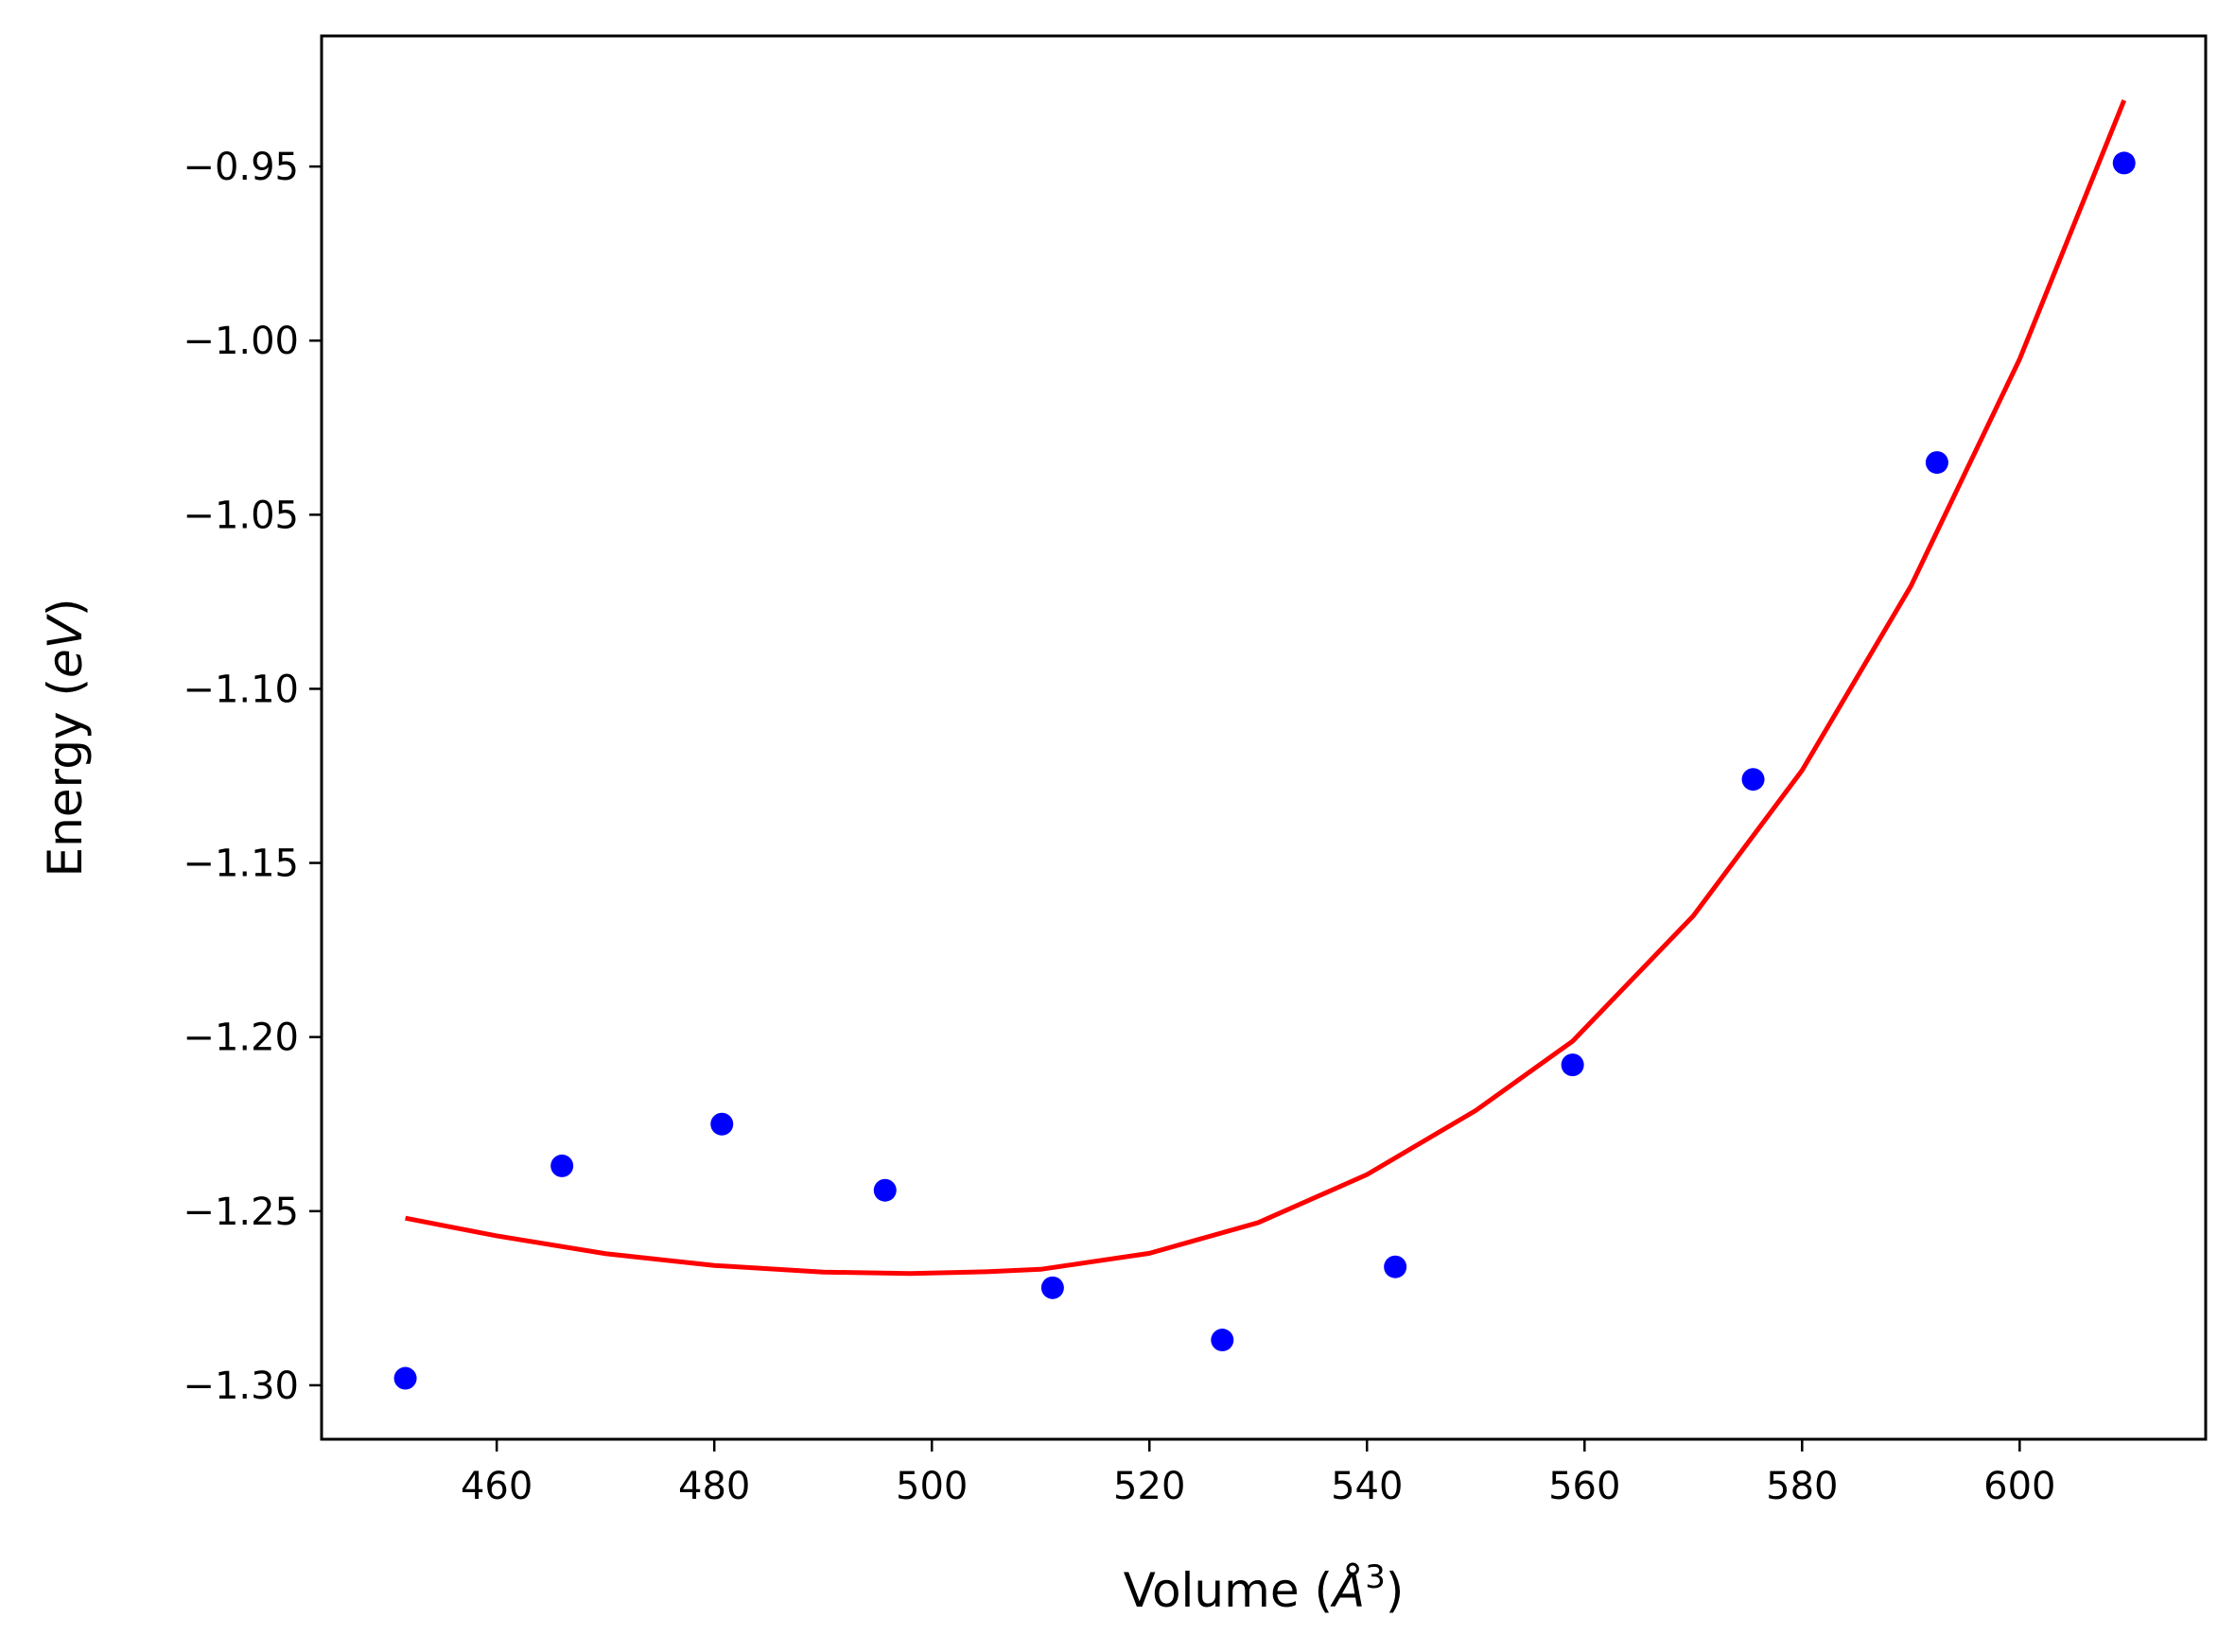  I want to click on x-axis-label: Volume (Å3), so click(1264, 1588).